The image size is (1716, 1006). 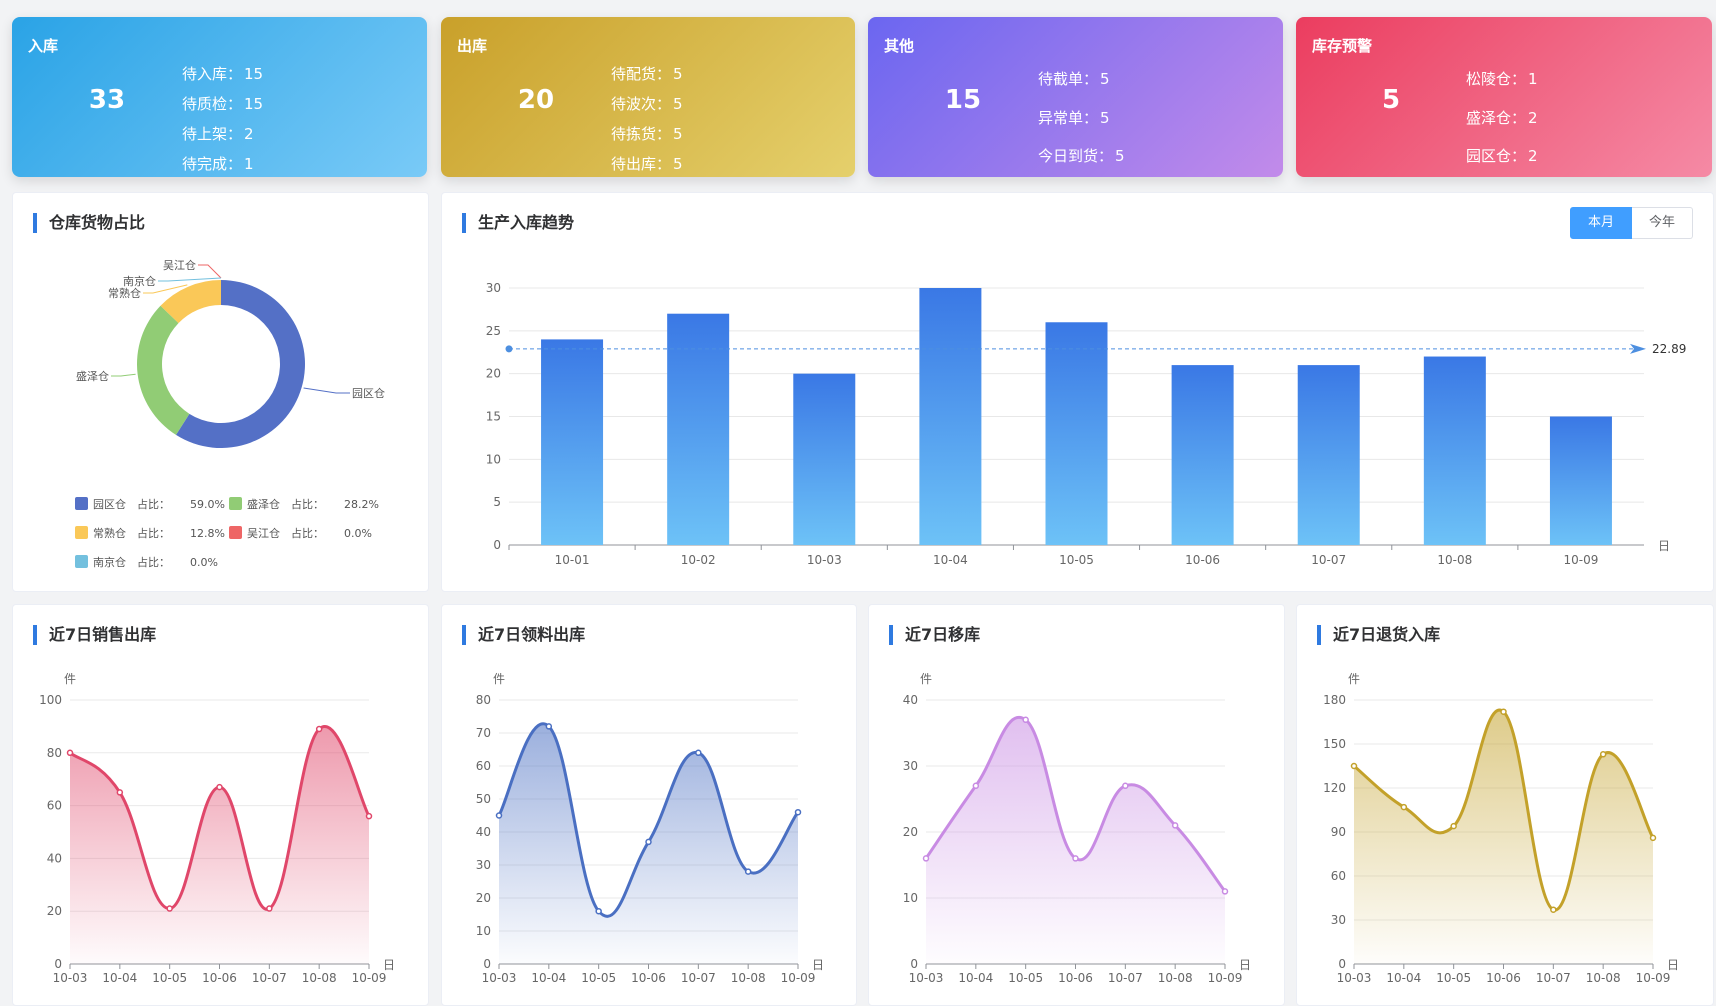 I want to click on tab-this-year: 今年, so click(x=1662, y=223).